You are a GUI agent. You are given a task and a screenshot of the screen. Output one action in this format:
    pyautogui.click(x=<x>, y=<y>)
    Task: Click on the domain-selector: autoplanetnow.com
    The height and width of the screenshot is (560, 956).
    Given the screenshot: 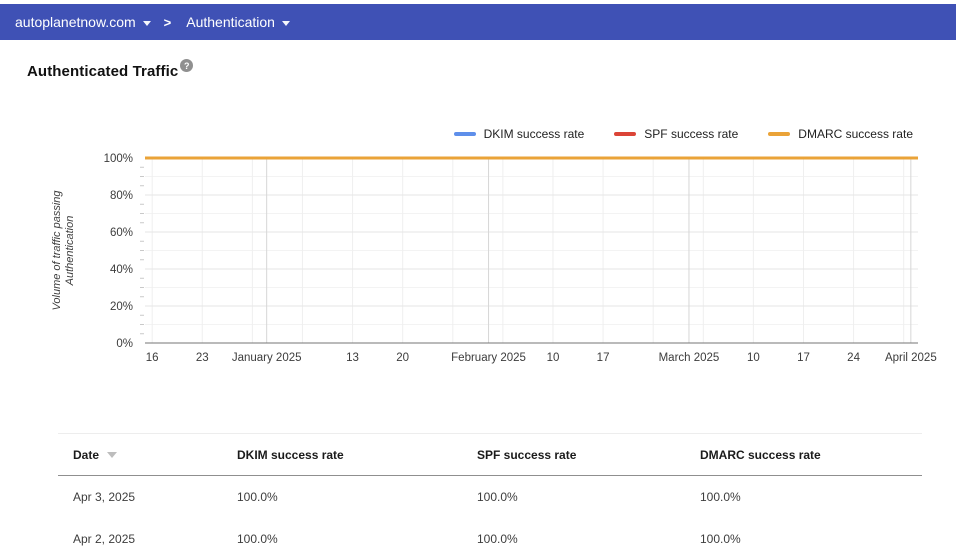 What is the action you would take?
    pyautogui.click(x=83, y=22)
    